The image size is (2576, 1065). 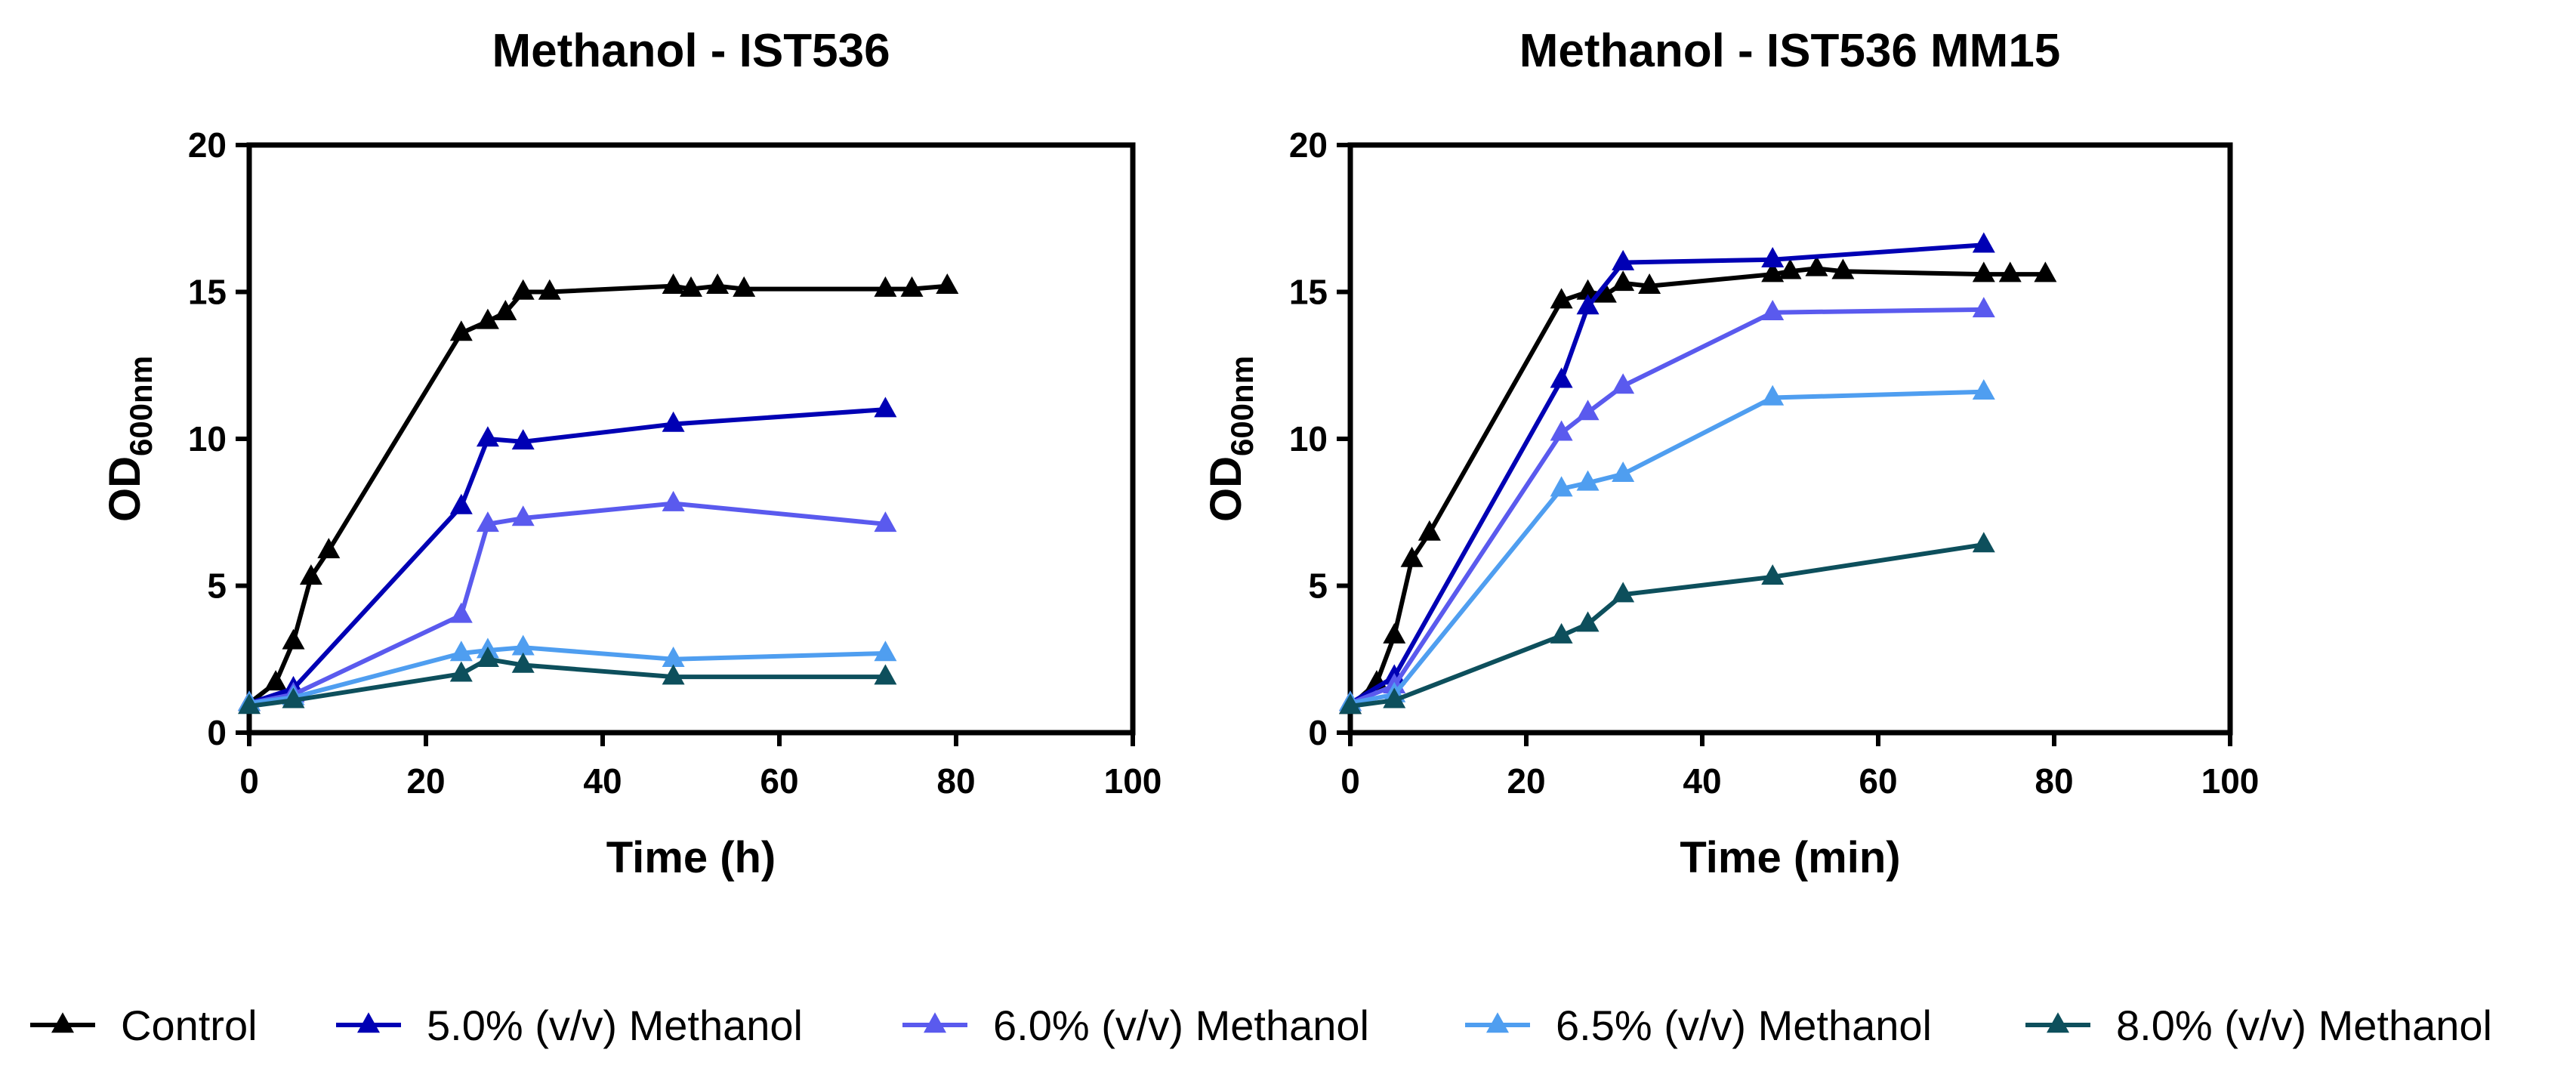 What do you see at coordinates (1350, 781) in the screenshot?
I see `x-tick-label: 0` at bounding box center [1350, 781].